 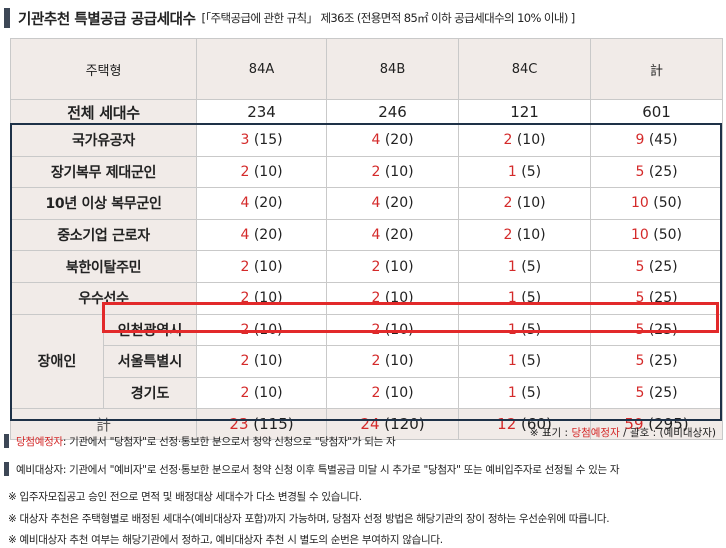 What do you see at coordinates (663, 140) in the screenshot?
I see `reserve-count: (45)` at bounding box center [663, 140].